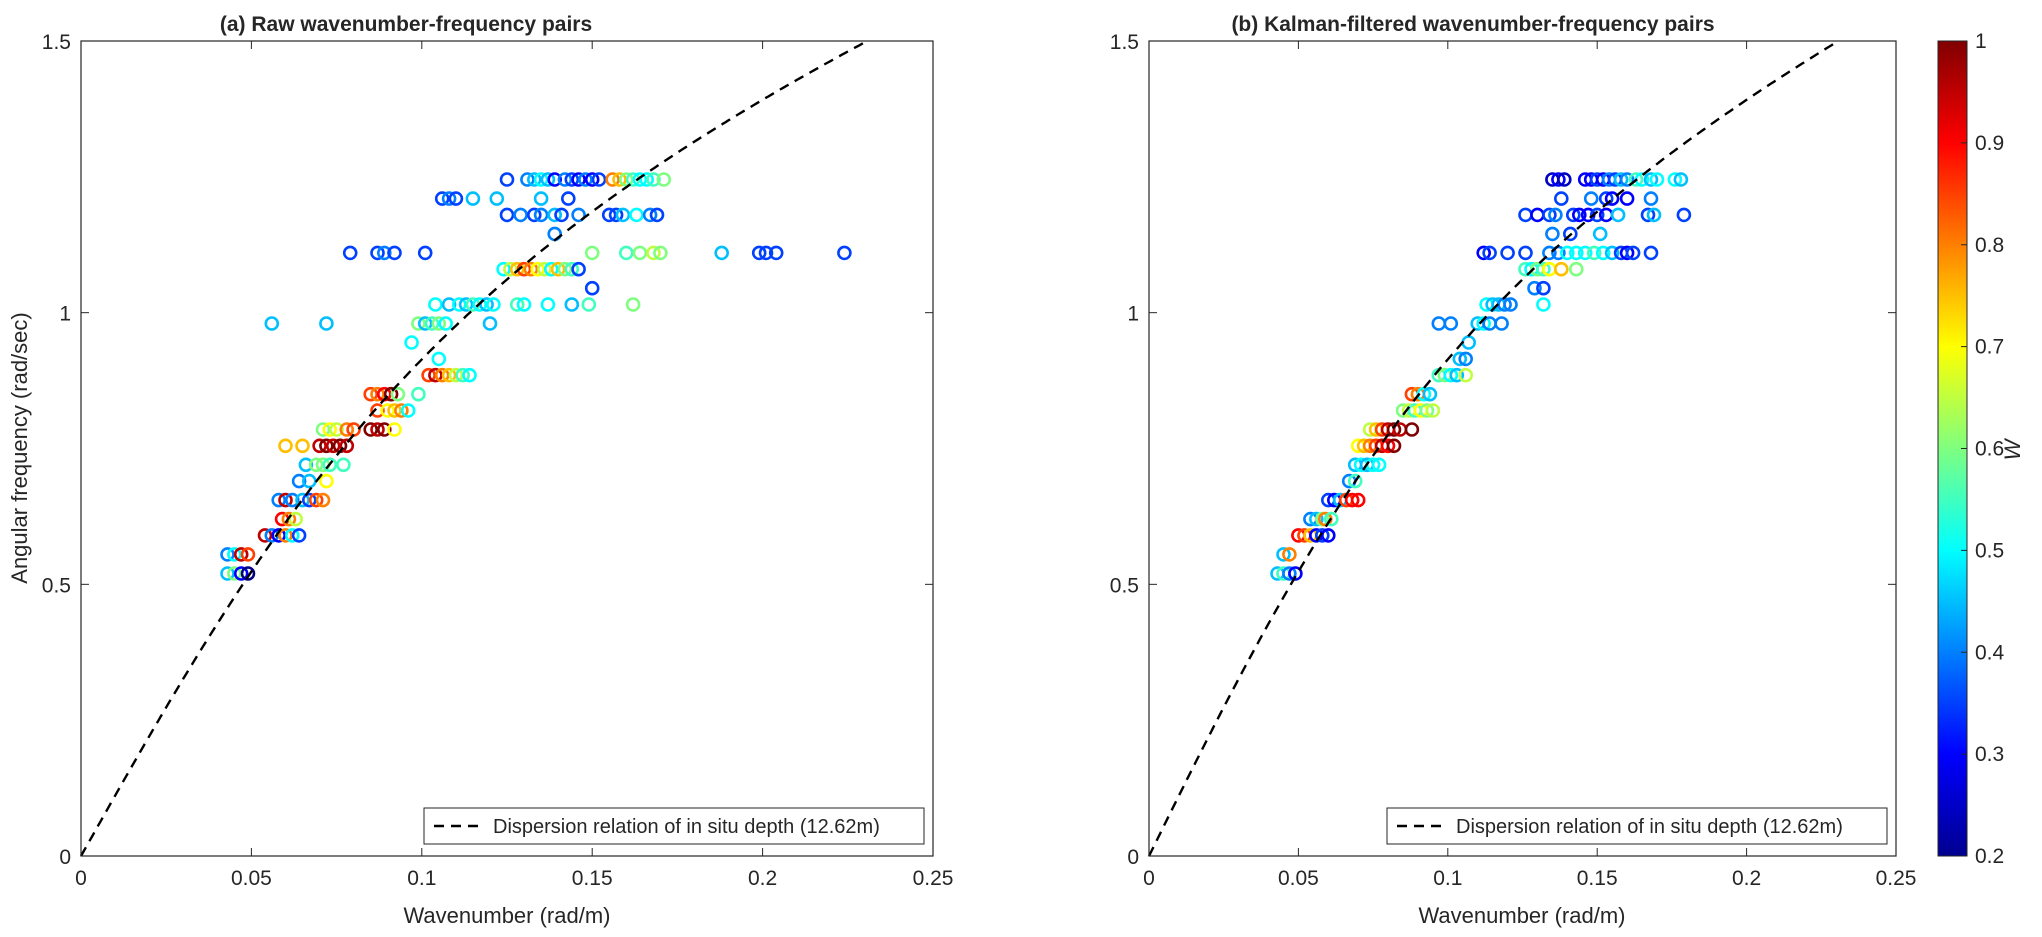 The height and width of the screenshot is (937, 2042). I want to click on colorbar-tick-label: 1, so click(1981, 41).